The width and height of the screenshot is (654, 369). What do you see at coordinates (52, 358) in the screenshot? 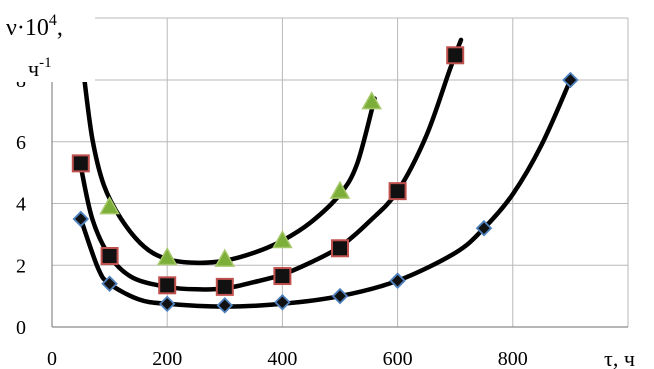
I see `x-tick-label: 0` at bounding box center [52, 358].